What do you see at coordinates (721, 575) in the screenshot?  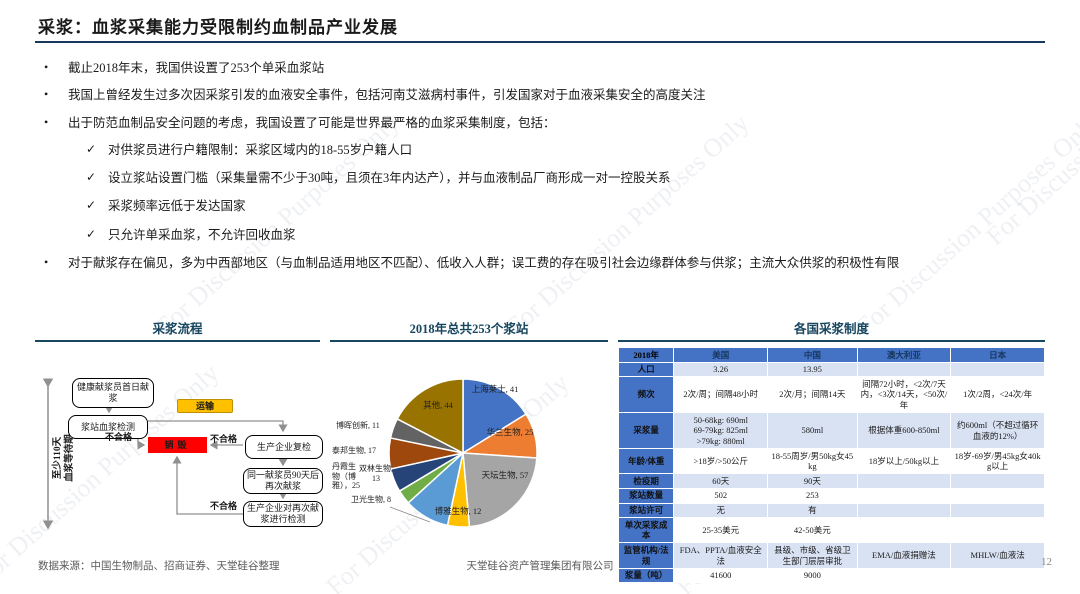 I see `table-cell: 41600` at bounding box center [721, 575].